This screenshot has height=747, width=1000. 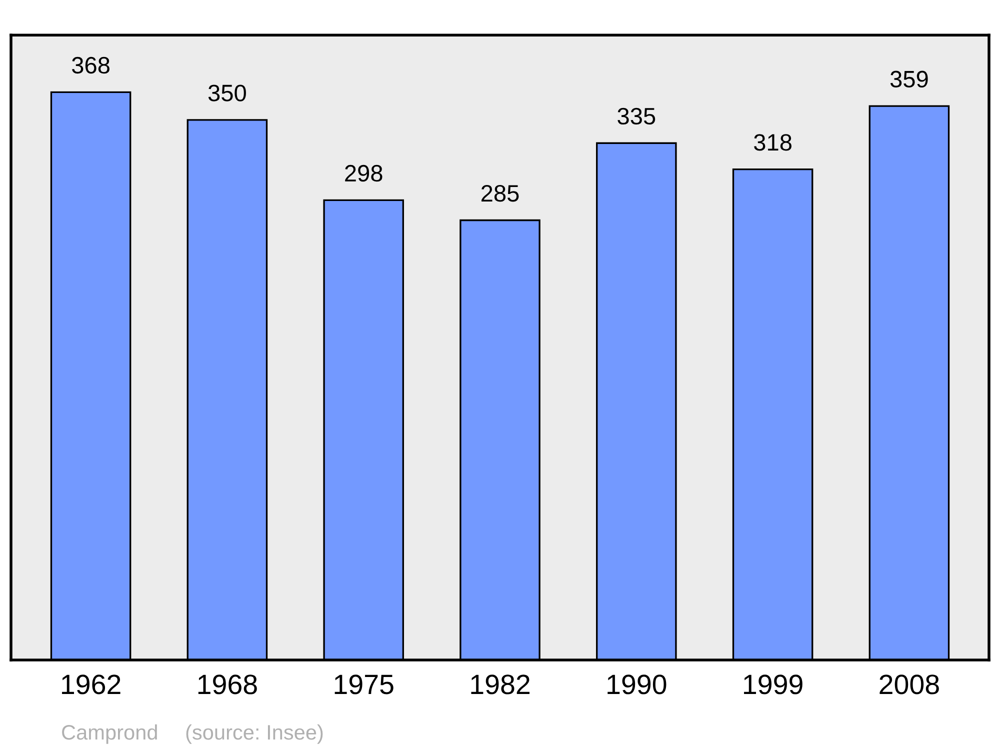 What do you see at coordinates (500, 684) in the screenshot?
I see `x-tick-label: 1982` at bounding box center [500, 684].